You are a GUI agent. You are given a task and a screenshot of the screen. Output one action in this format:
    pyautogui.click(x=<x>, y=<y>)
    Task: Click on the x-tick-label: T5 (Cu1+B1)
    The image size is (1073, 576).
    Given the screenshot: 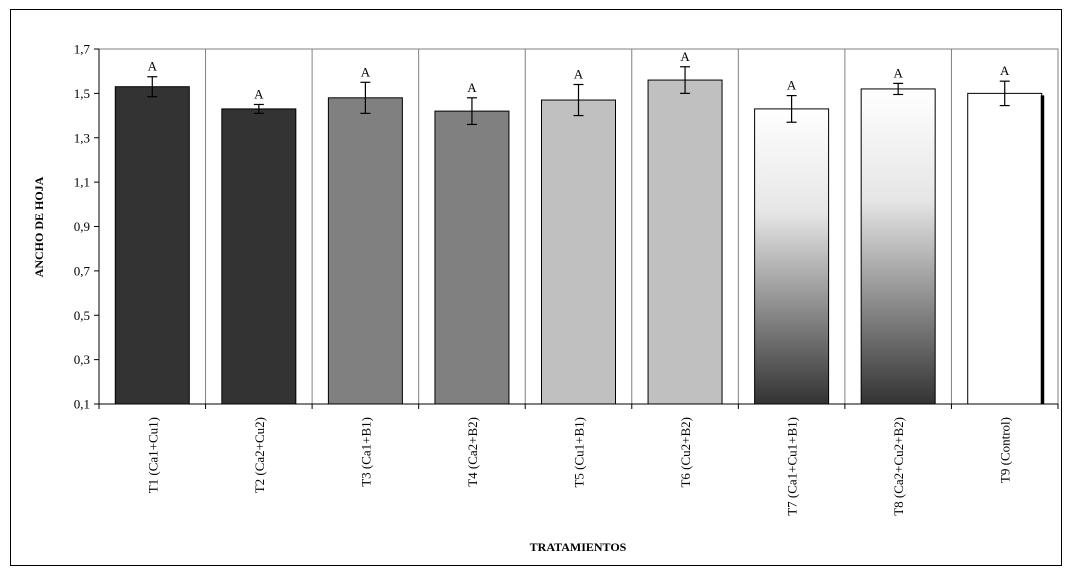 What is the action you would take?
    pyautogui.click(x=579, y=452)
    